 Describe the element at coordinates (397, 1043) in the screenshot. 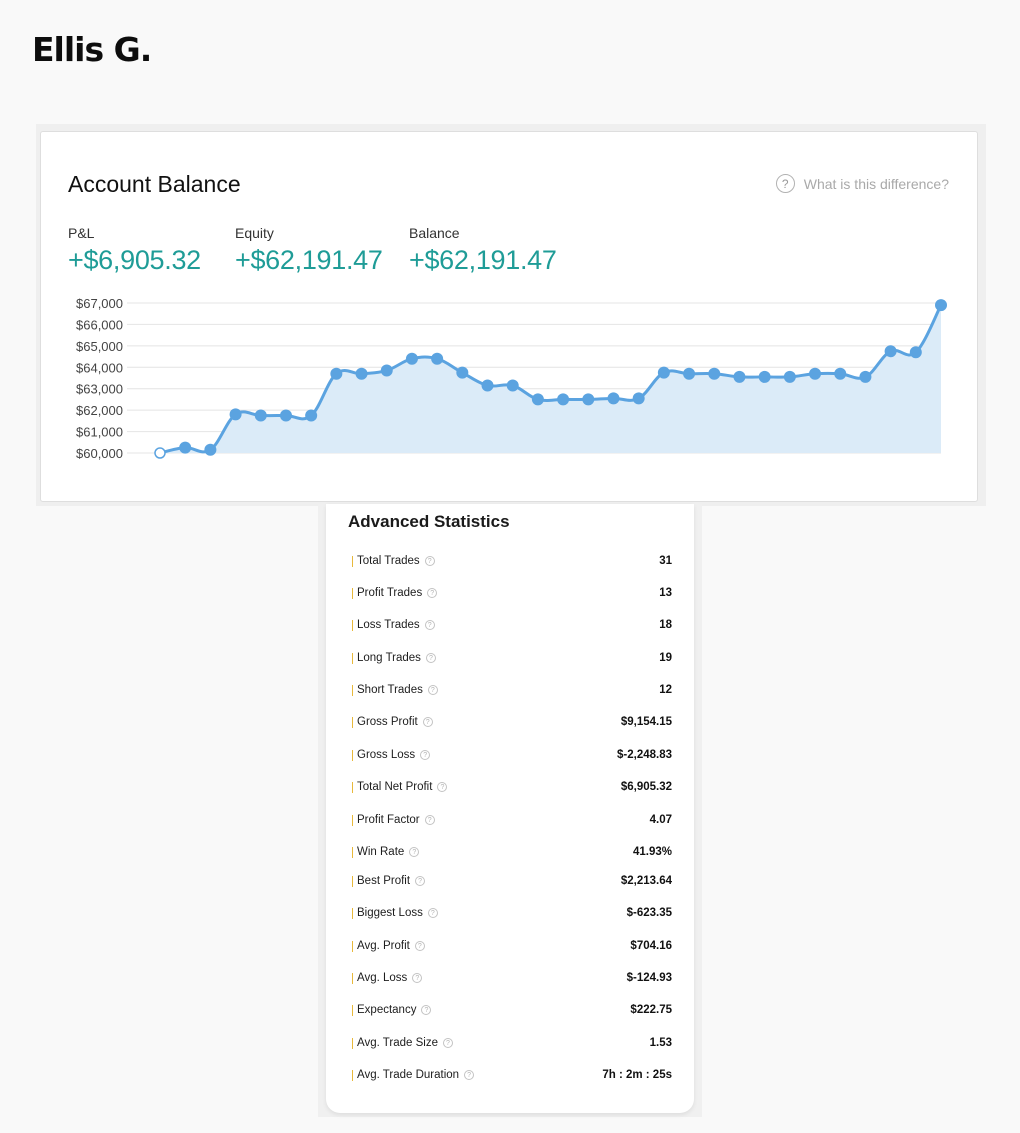

I see `stat-label: Avg. Trade Size` at that location.